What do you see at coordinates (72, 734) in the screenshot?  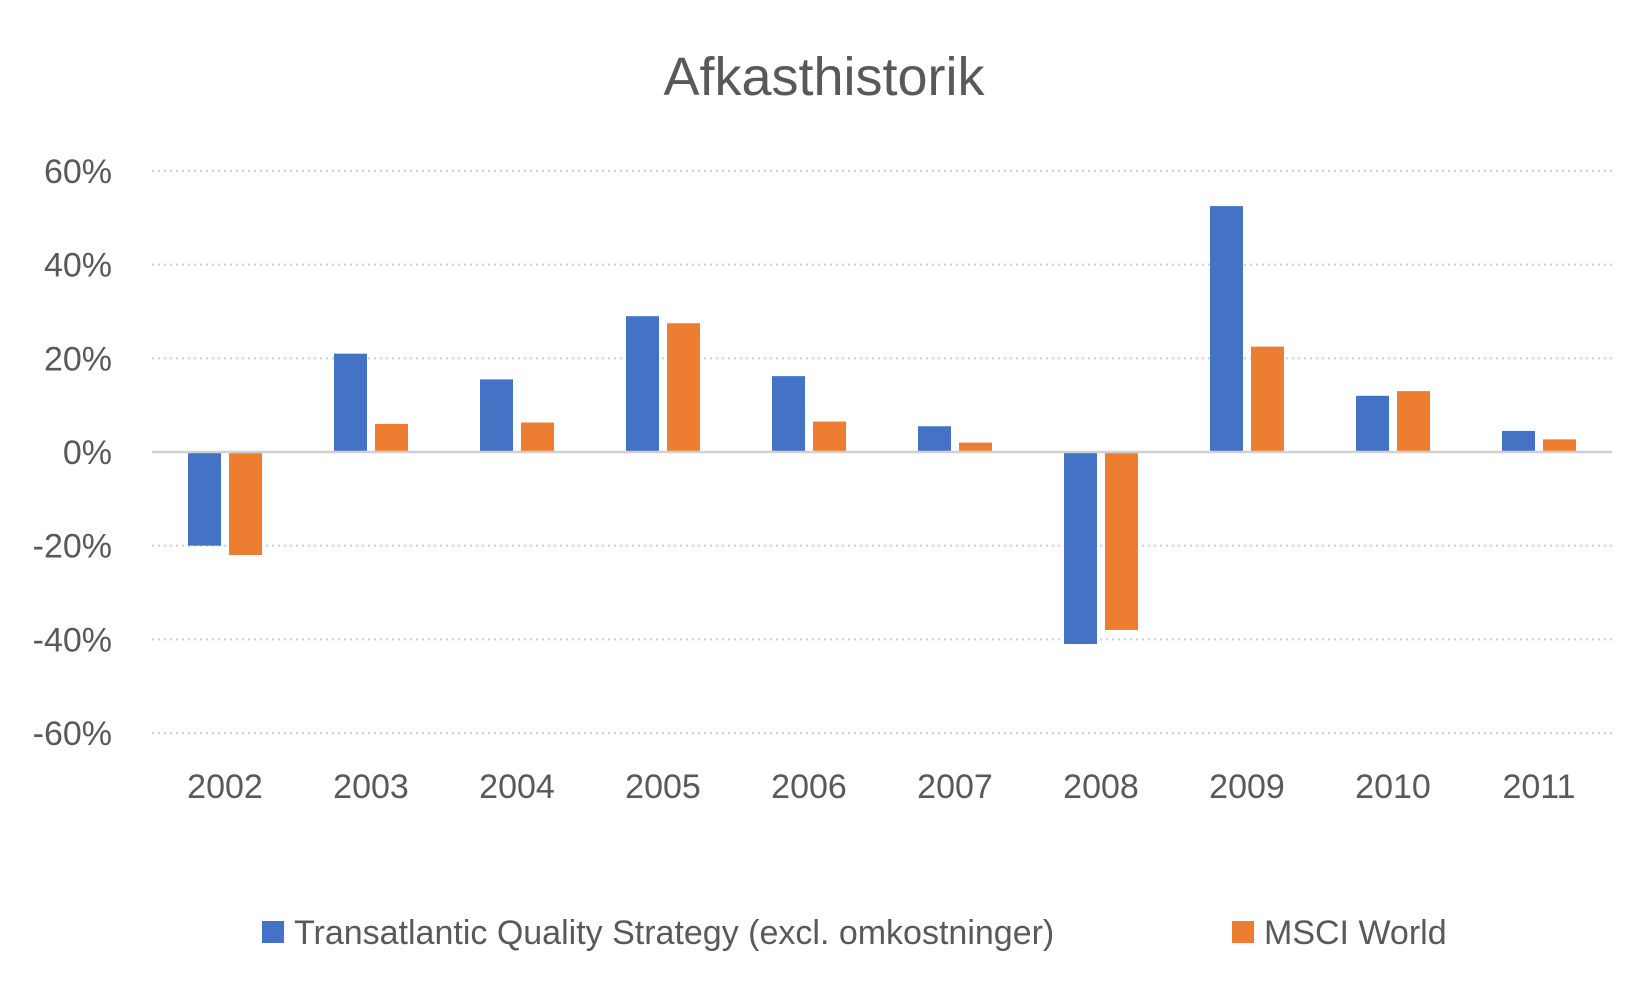 I see `y-tick-label: -60%` at bounding box center [72, 734].